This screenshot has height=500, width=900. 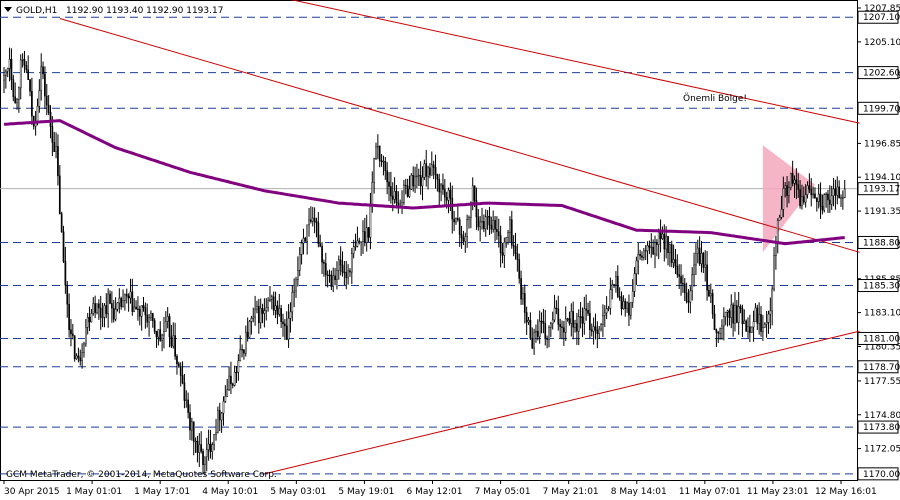 What do you see at coordinates (8, 9) in the screenshot?
I see `triangle-down-icon` at bounding box center [8, 9].